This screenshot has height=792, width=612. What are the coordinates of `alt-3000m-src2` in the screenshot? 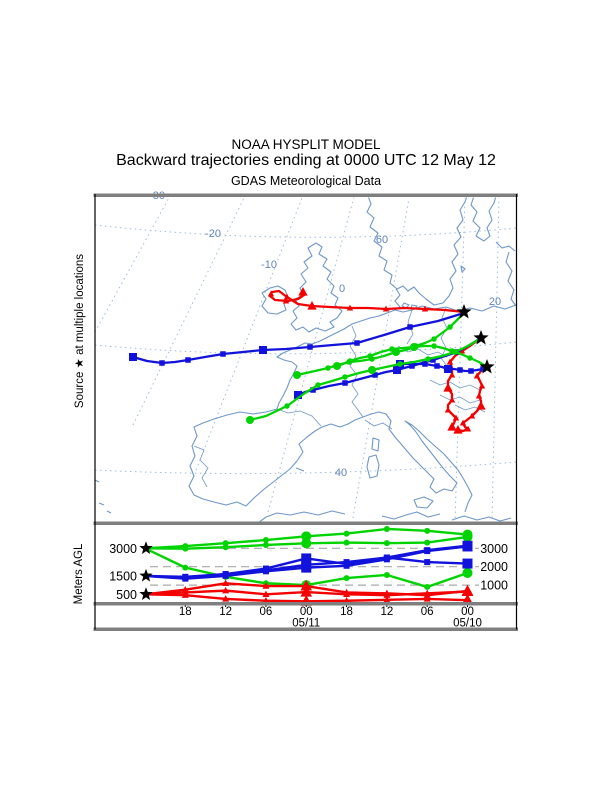 It's located at (308, 541).